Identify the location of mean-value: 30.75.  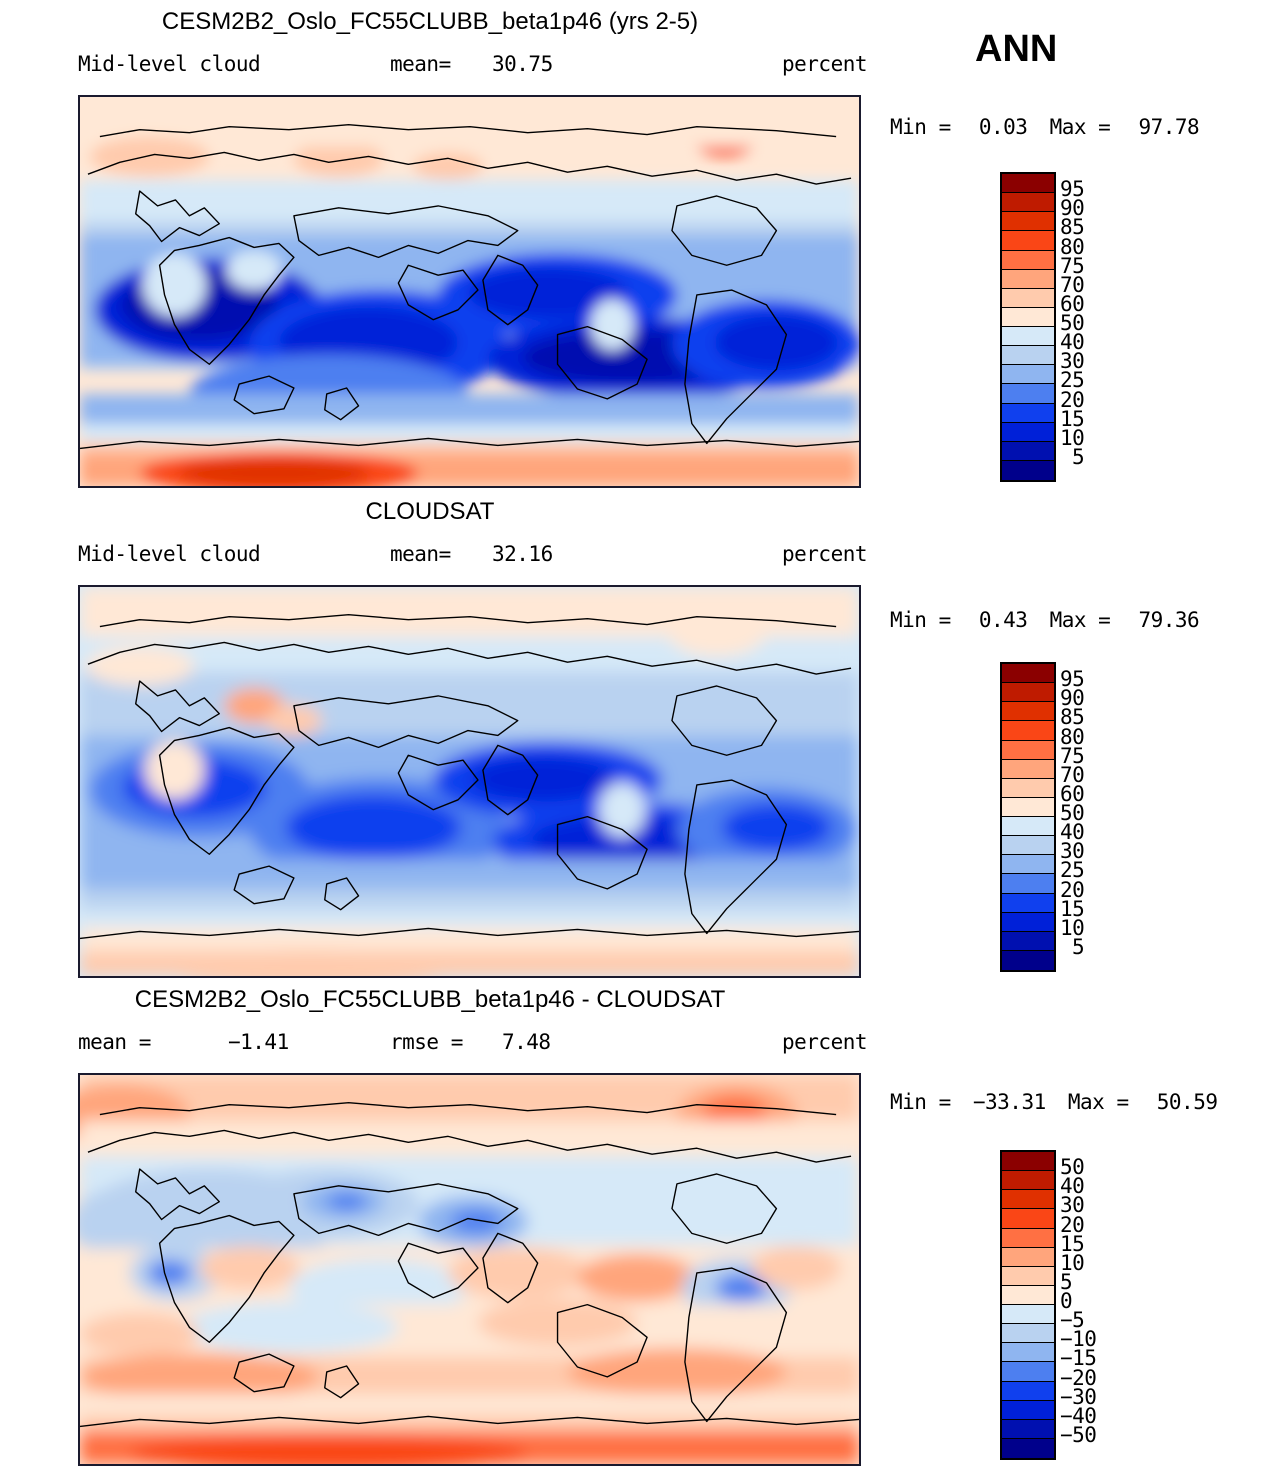
(522, 64).